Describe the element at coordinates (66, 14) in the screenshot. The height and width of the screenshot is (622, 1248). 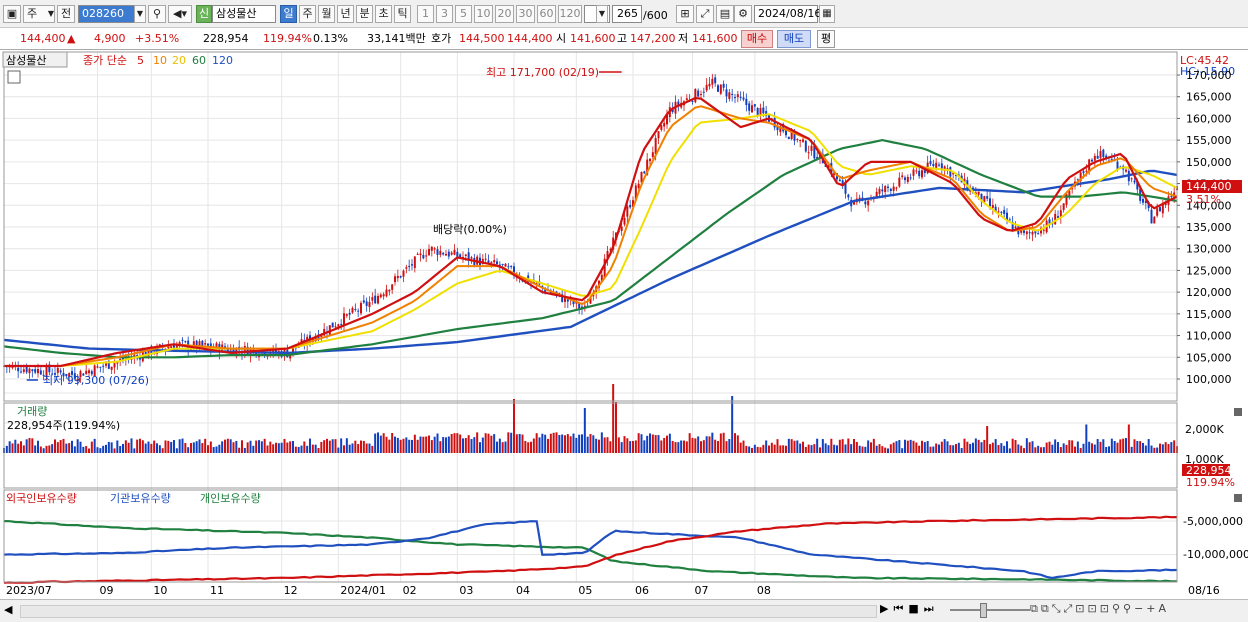
I see `period-type-button: 전` at that location.